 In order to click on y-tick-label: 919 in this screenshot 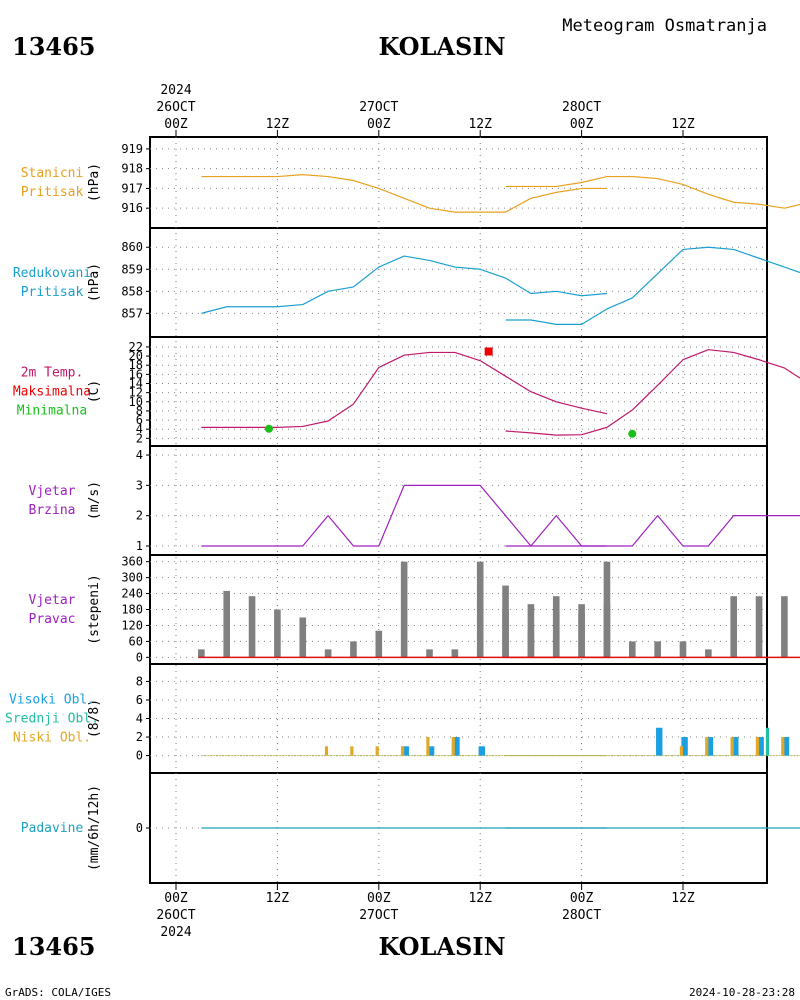, I will do `click(132, 149)`.